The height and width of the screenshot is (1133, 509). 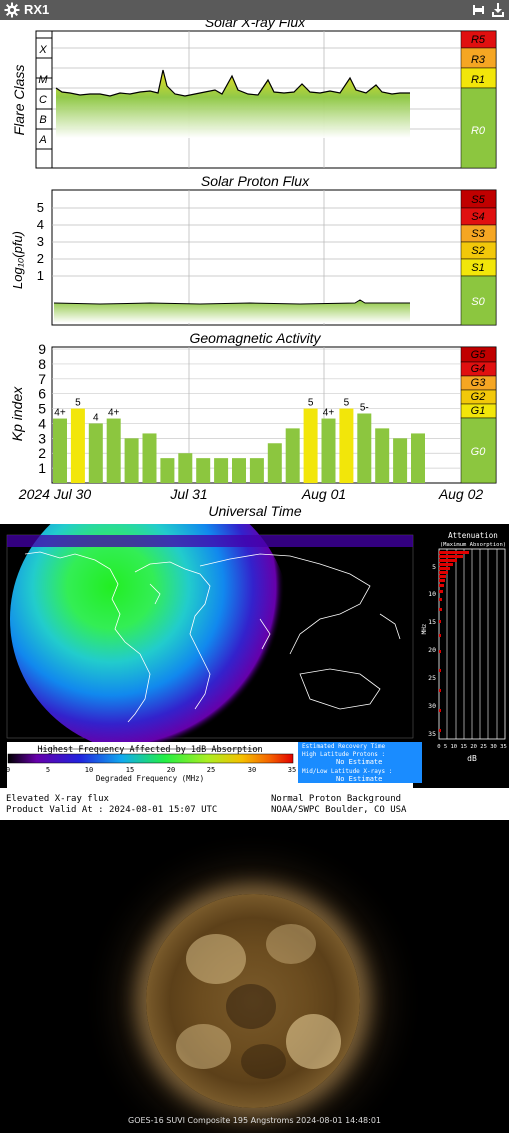 I want to click on proton-scale-s4: S4, so click(x=477, y=217).